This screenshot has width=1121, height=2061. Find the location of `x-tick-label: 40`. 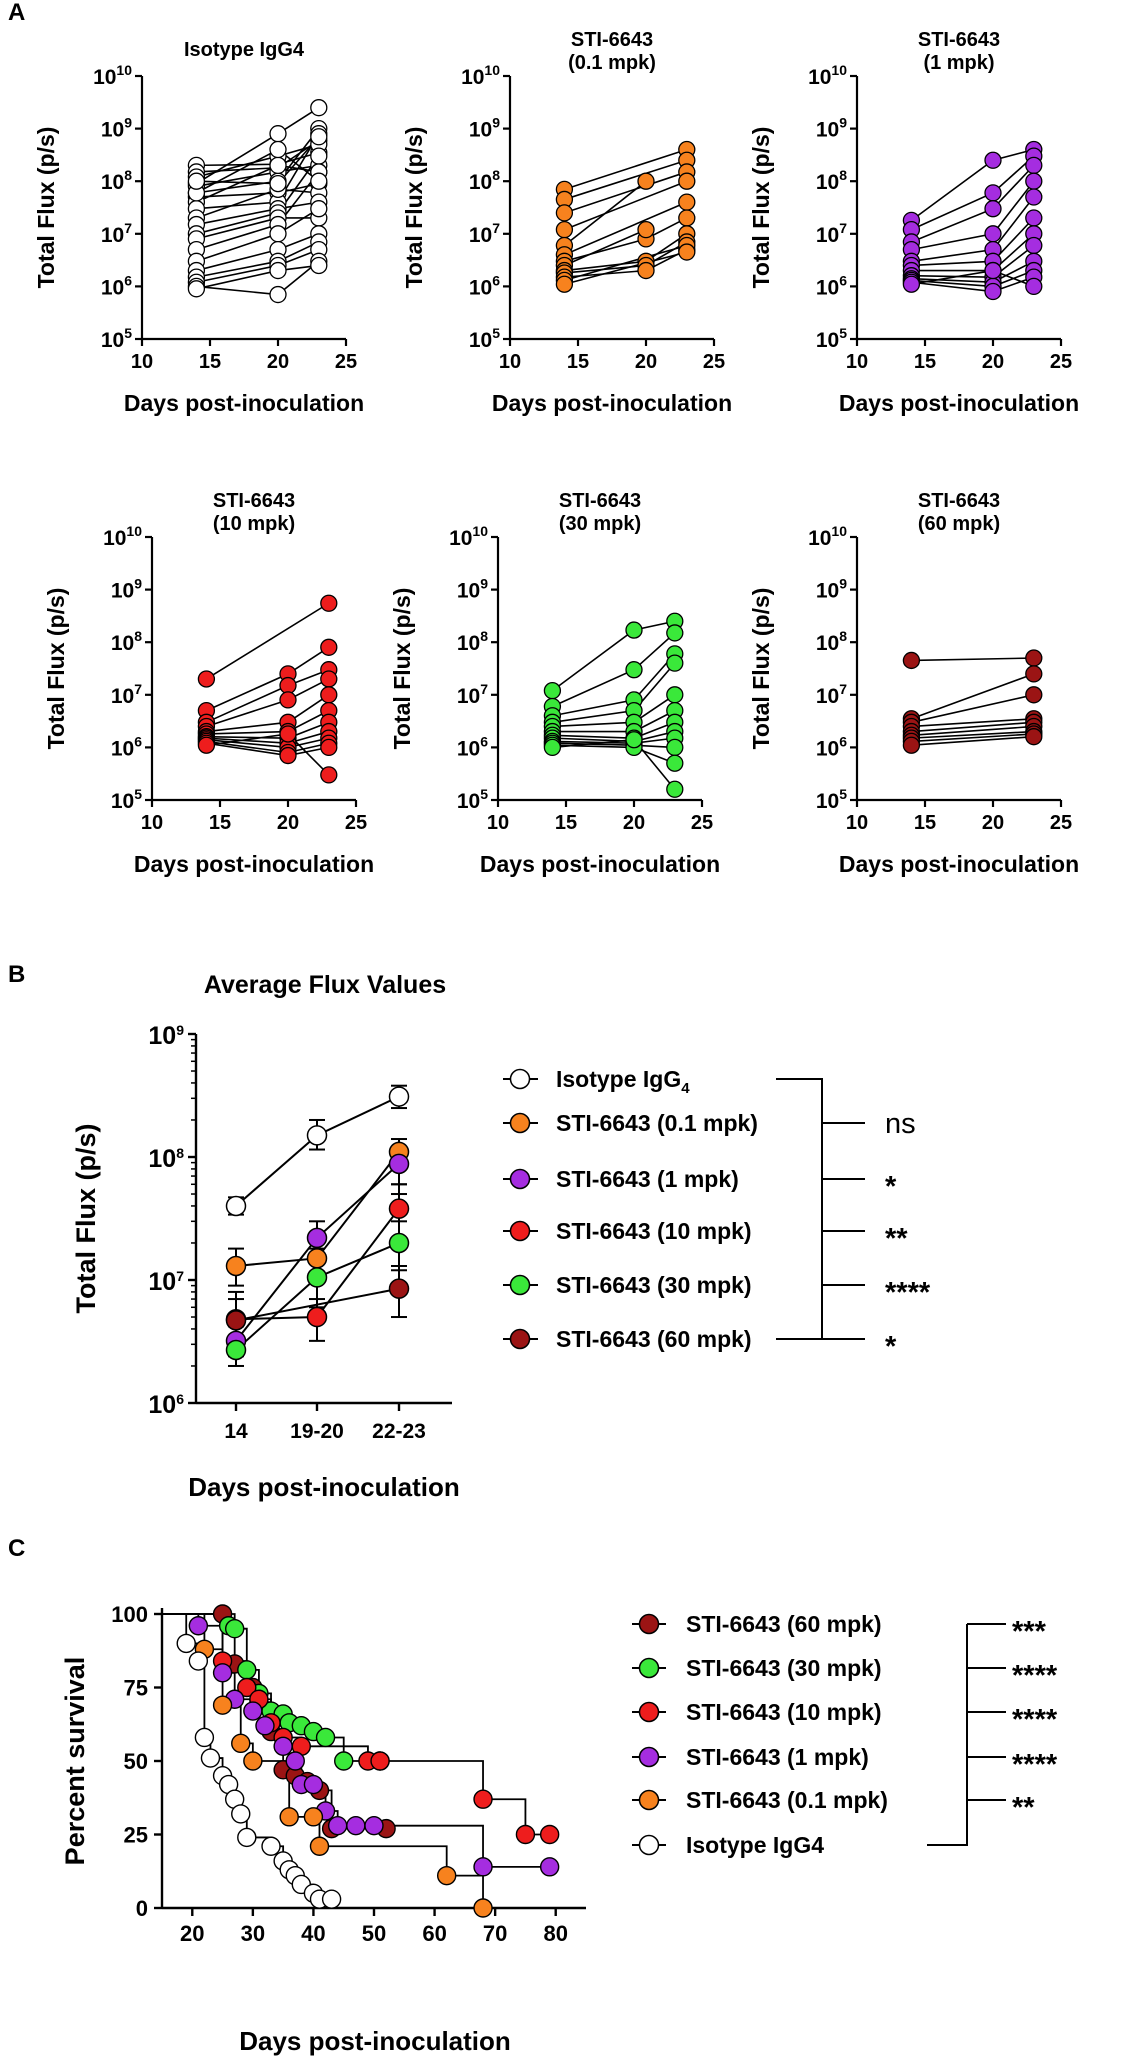

x-tick-label: 40 is located at coordinates (313, 1933).